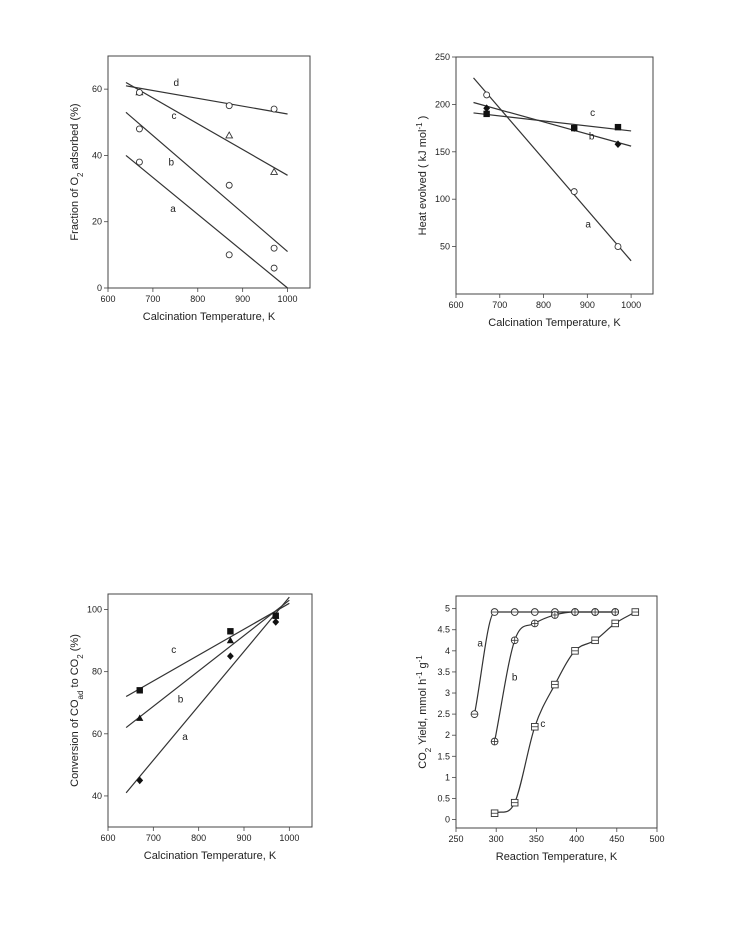 The width and height of the screenshot is (735, 932). Describe the element at coordinates (107, 838) in the screenshot. I see `x-tick-label: 600` at that location.